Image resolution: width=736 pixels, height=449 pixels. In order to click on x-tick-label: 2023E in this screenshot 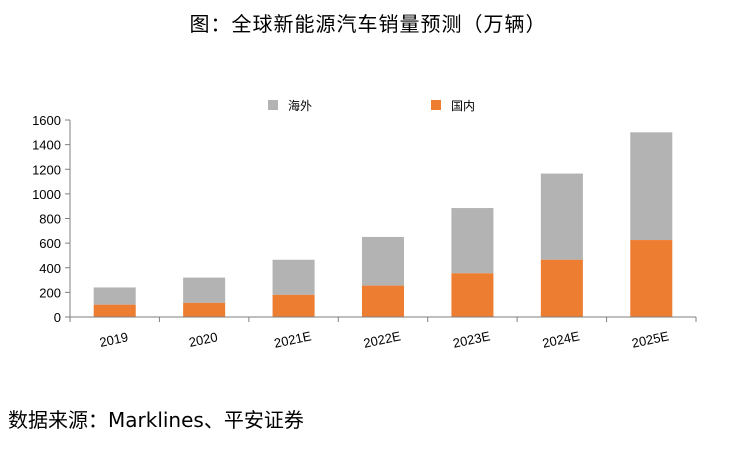, I will do `click(472, 339)`.